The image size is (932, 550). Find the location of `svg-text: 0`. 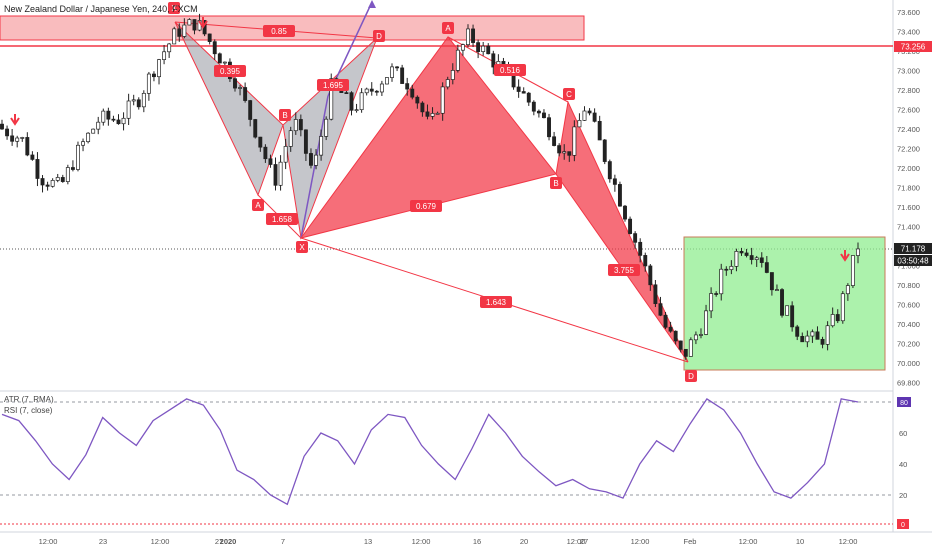

svg-text: 0 is located at coordinates (903, 525).